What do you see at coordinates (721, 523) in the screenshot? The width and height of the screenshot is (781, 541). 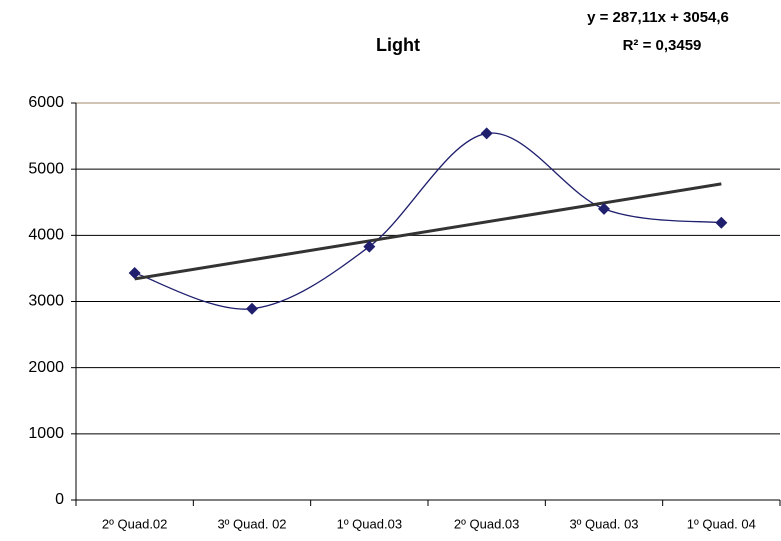 I see `x-tick-label: 1º Quad. 04` at bounding box center [721, 523].